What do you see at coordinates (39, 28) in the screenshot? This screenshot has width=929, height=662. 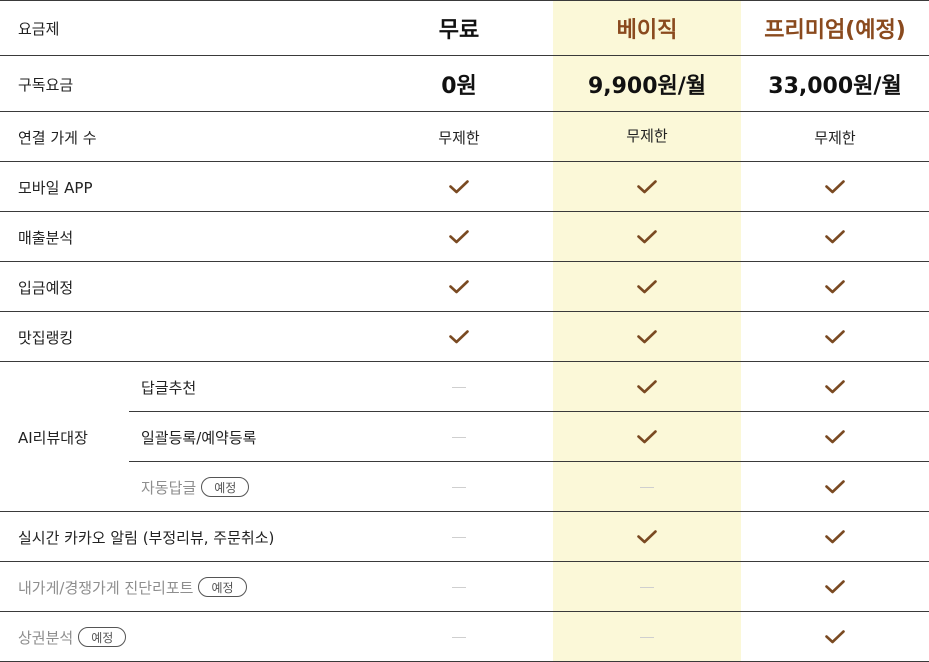 I see `header-label: 요금제` at bounding box center [39, 28].